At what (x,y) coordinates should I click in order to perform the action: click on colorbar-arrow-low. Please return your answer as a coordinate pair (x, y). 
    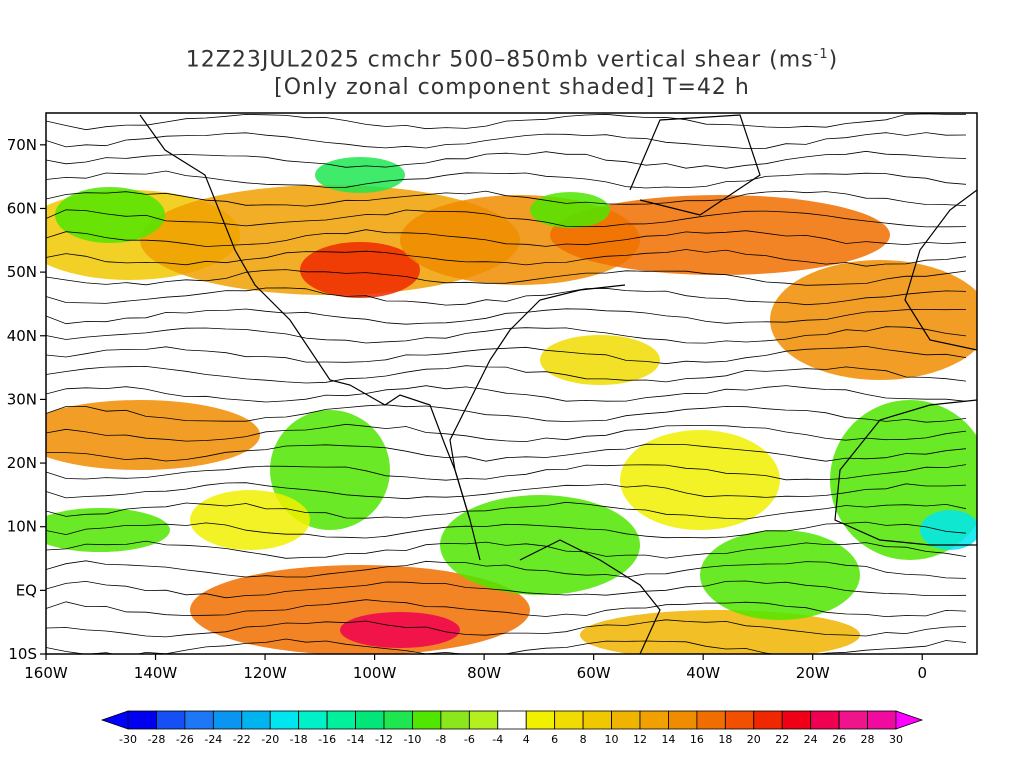
    Looking at the image, I should click on (114, 720).